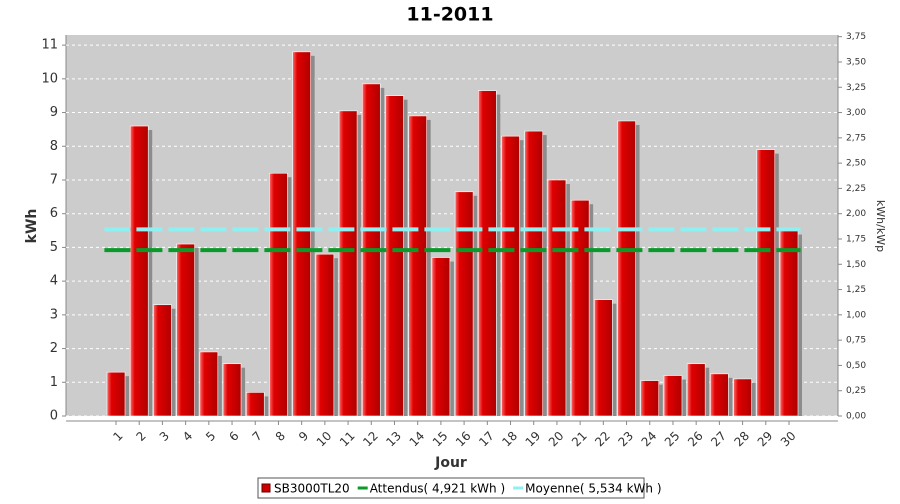 This screenshot has height=504, width=900. What do you see at coordinates (856, 315) in the screenshot?
I see `y2-tick-label: 1,00` at bounding box center [856, 315].